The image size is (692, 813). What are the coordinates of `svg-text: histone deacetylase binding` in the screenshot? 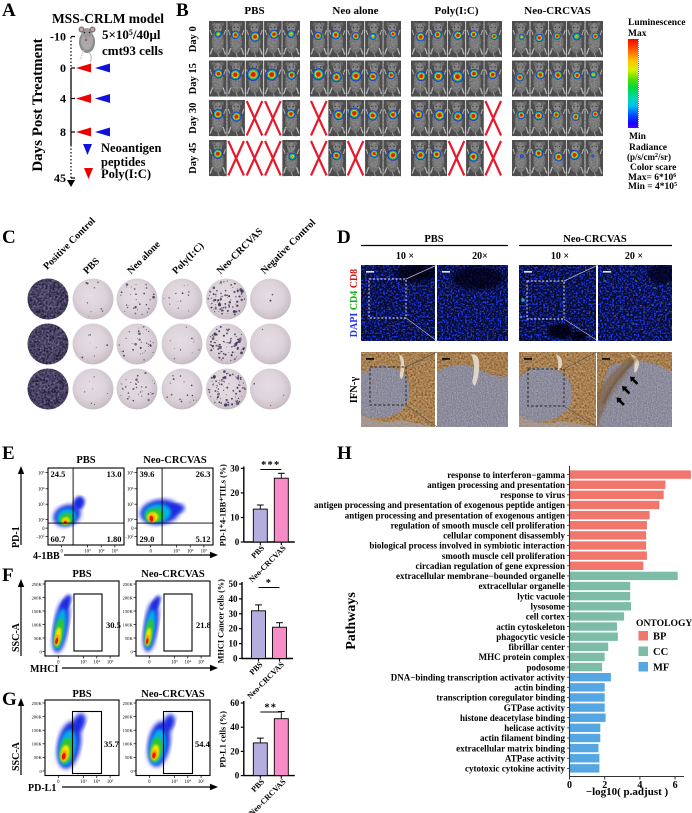 It's located at (513, 718).